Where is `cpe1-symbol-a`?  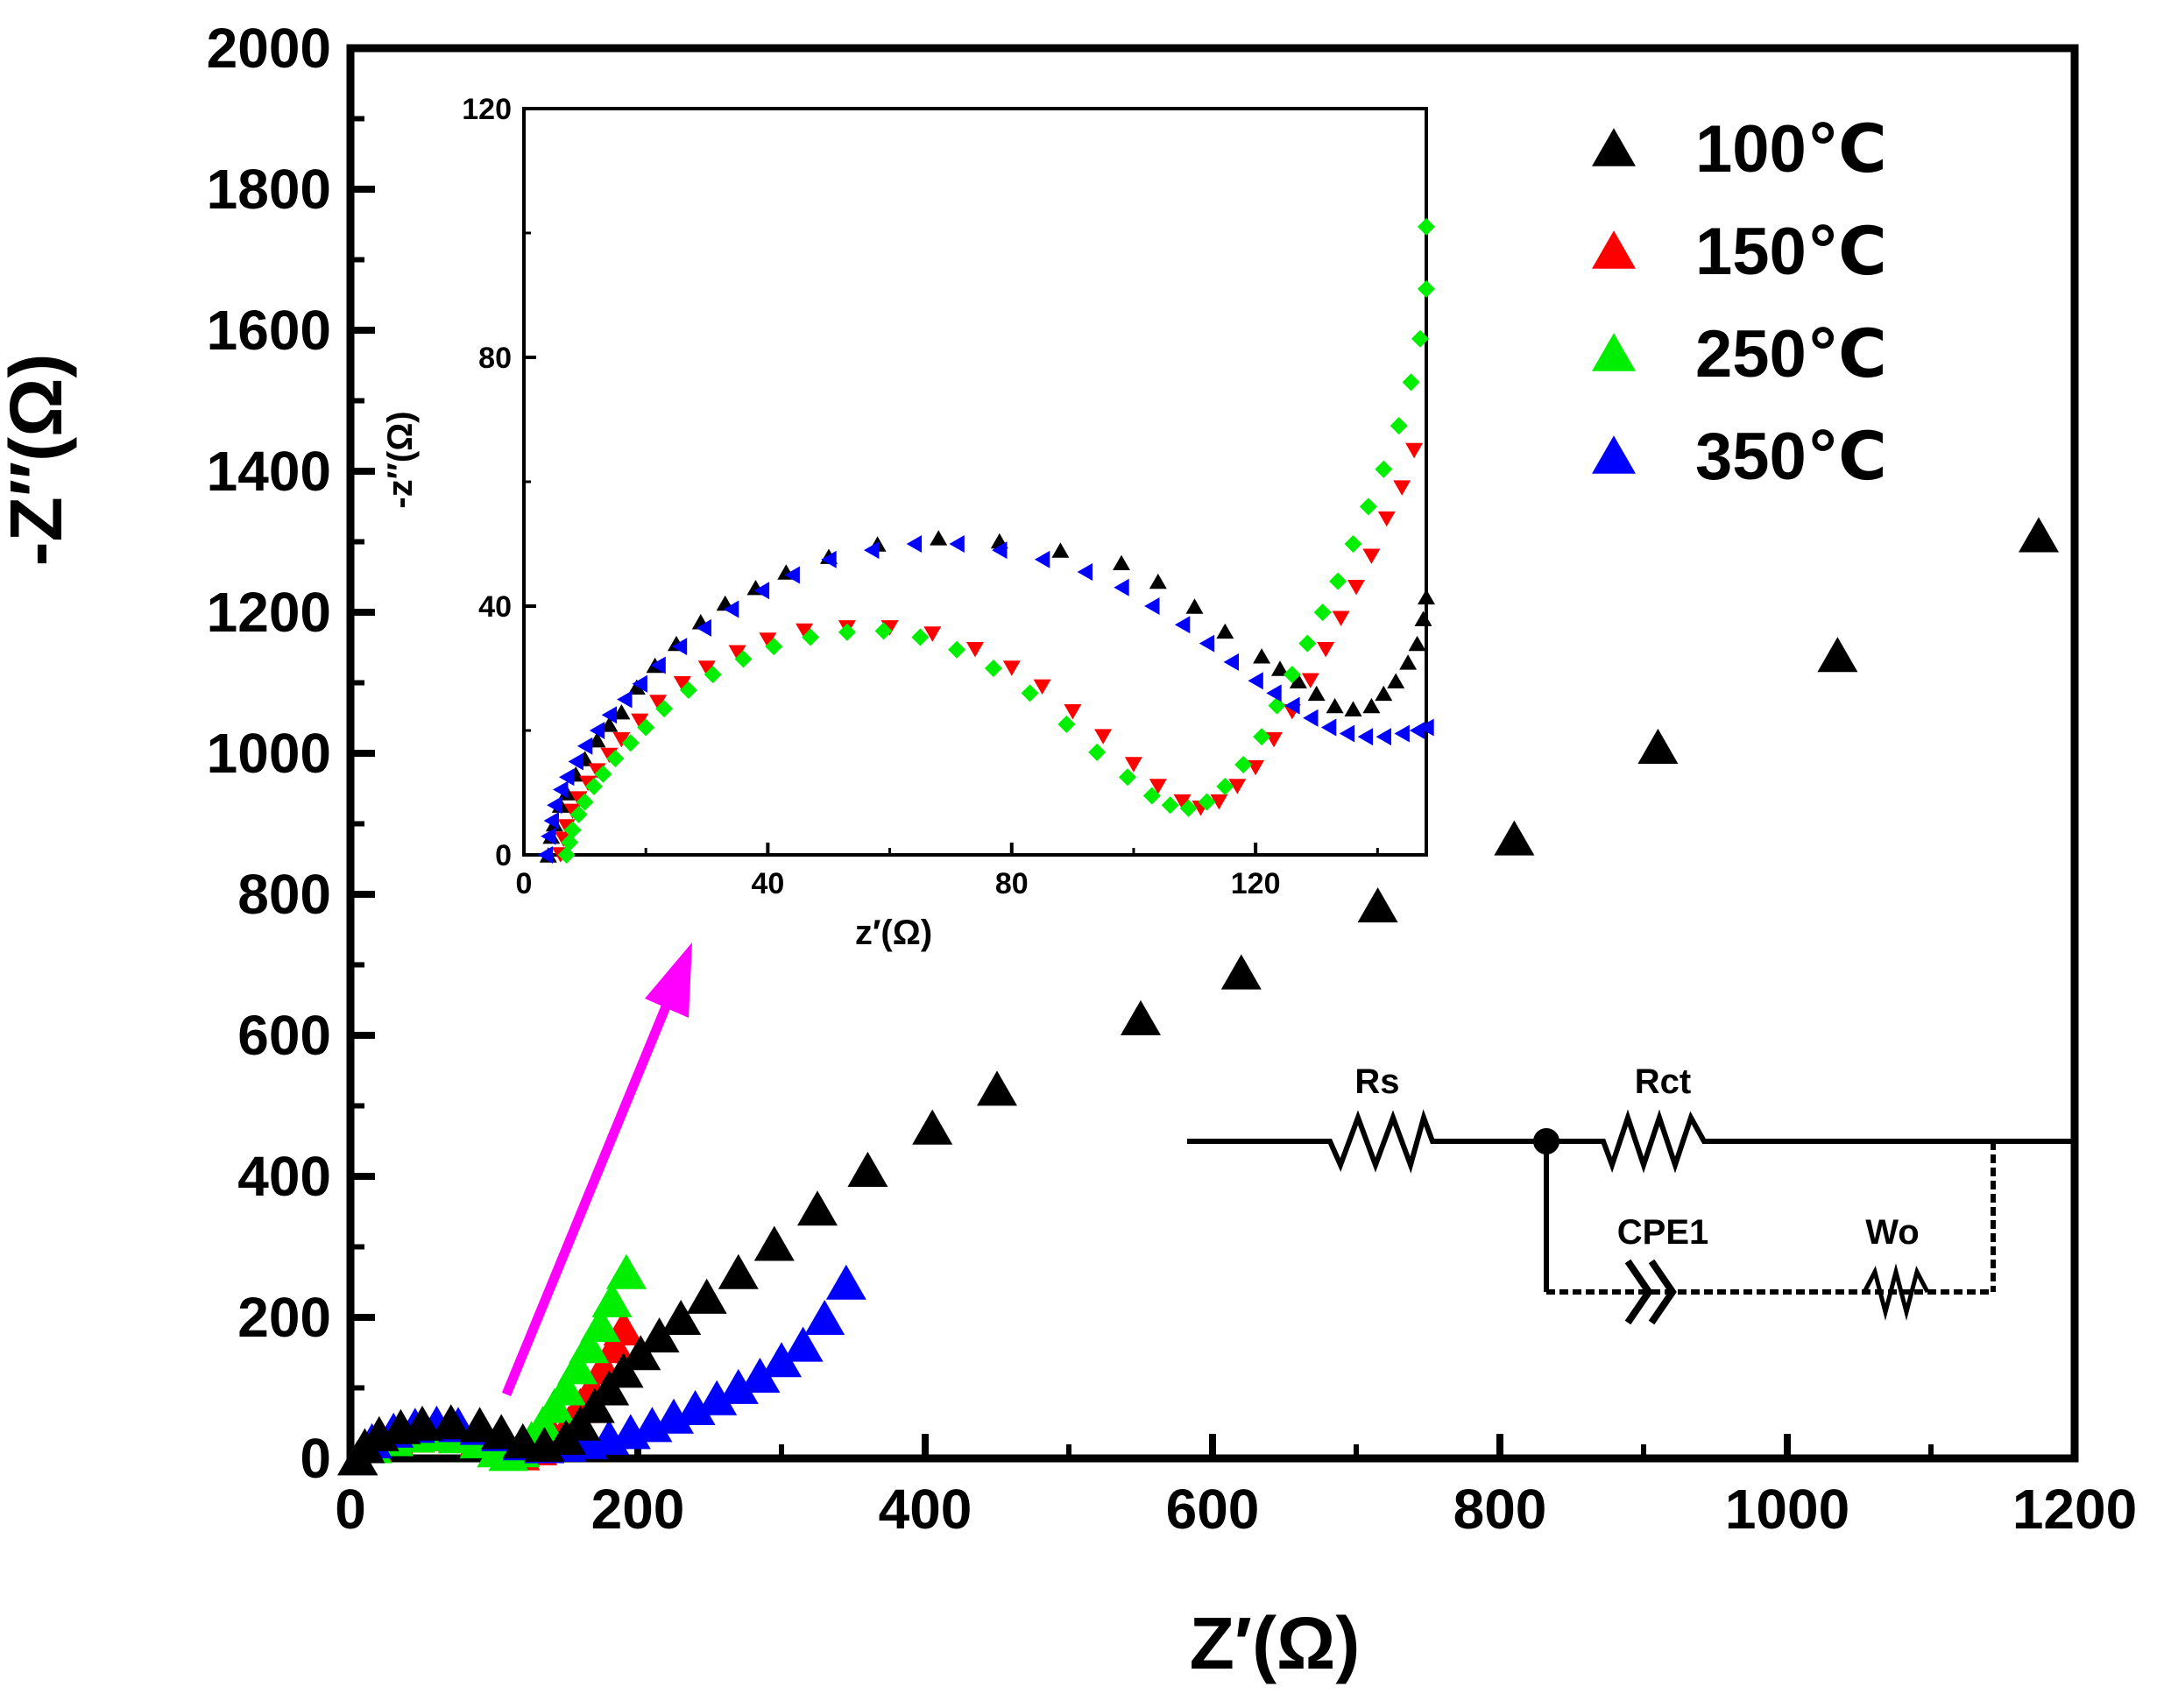
cpe1-symbol-a is located at coordinates (1638, 1292).